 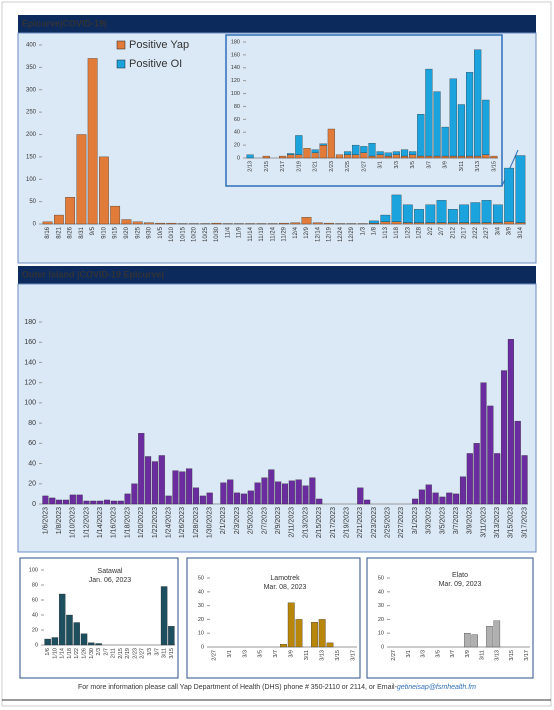 What do you see at coordinates (251, 233) in the screenshot?
I see `x-tick-label: 11/14` at bounding box center [251, 233].